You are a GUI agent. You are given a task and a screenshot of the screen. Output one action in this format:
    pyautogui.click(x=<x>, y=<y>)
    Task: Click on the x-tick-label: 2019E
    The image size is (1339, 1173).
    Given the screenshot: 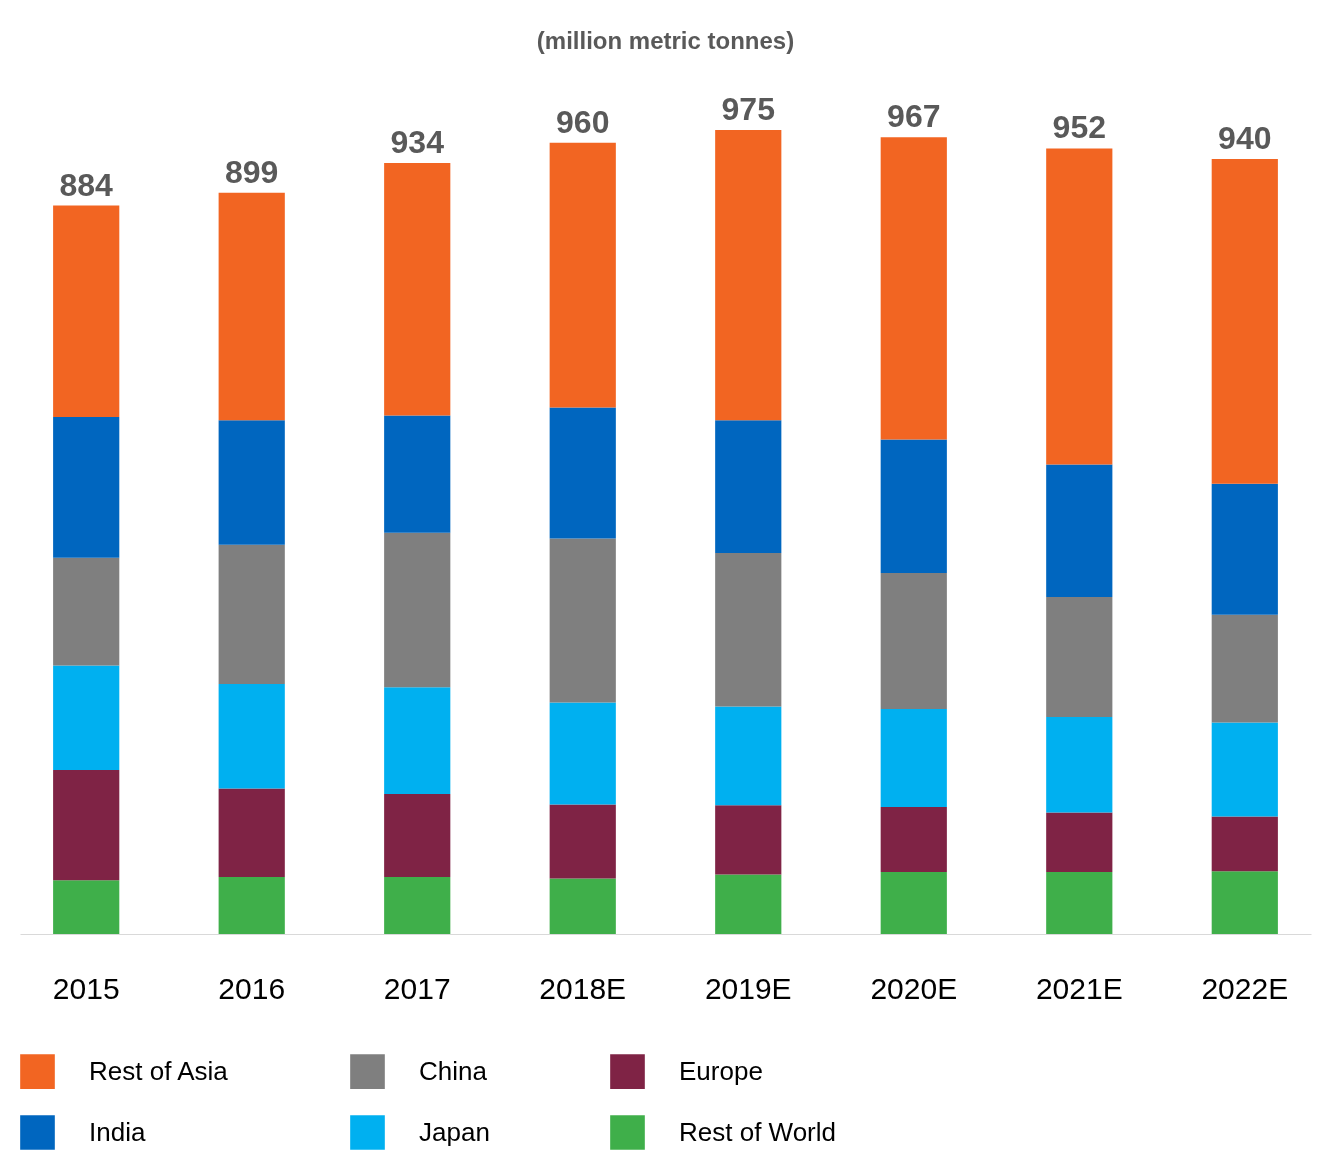 What is the action you would take?
    pyautogui.click(x=748, y=988)
    